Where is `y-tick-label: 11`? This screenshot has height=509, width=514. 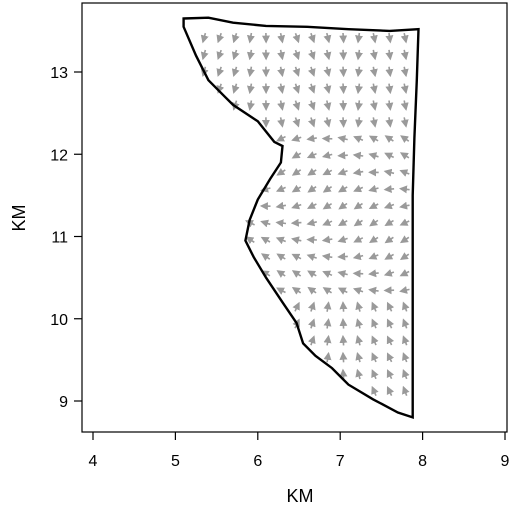
y-tick-label: 11 is located at coordinates (59, 238).